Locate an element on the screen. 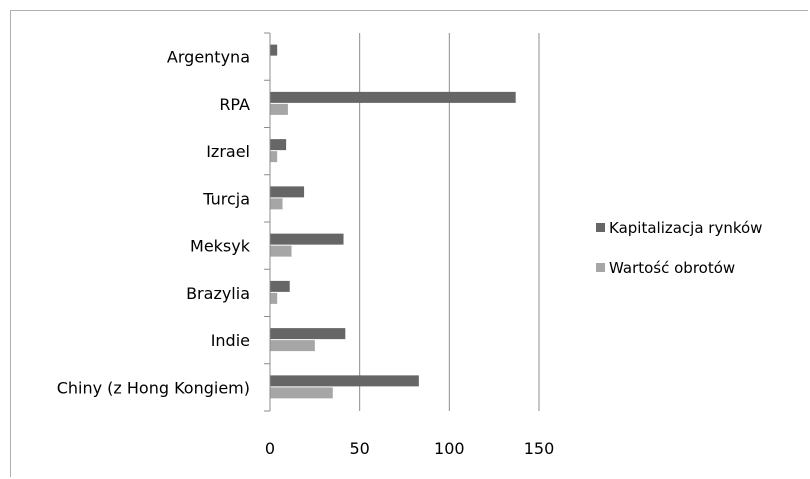  x-tick-label-100: 100 is located at coordinates (449, 448).